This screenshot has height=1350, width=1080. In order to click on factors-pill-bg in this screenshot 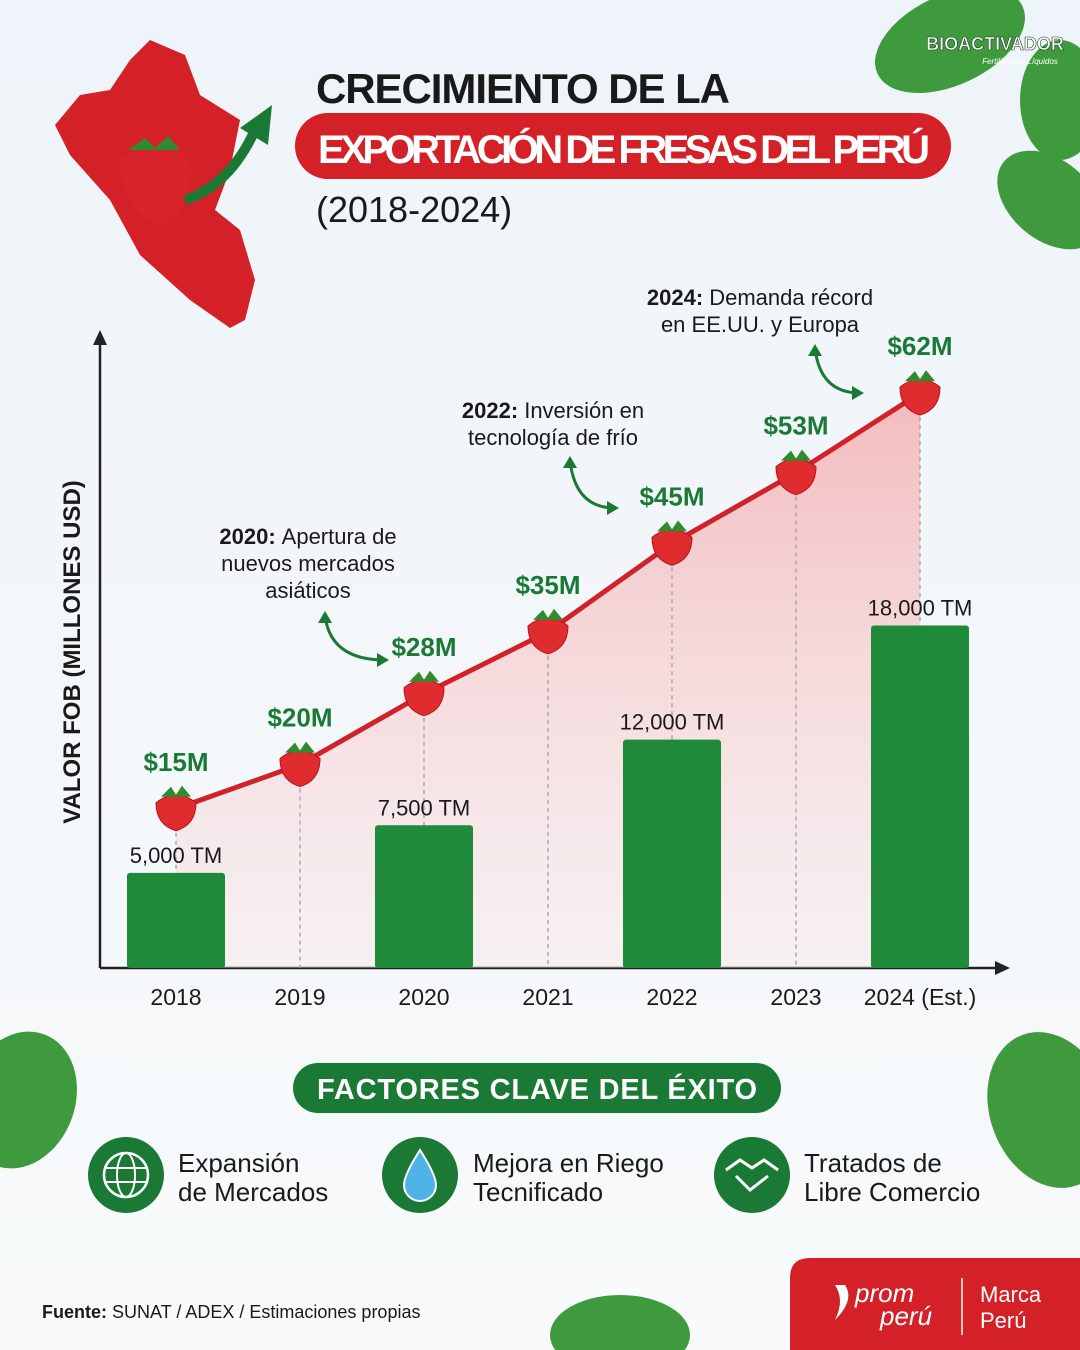, I will do `click(537, 1088)`.